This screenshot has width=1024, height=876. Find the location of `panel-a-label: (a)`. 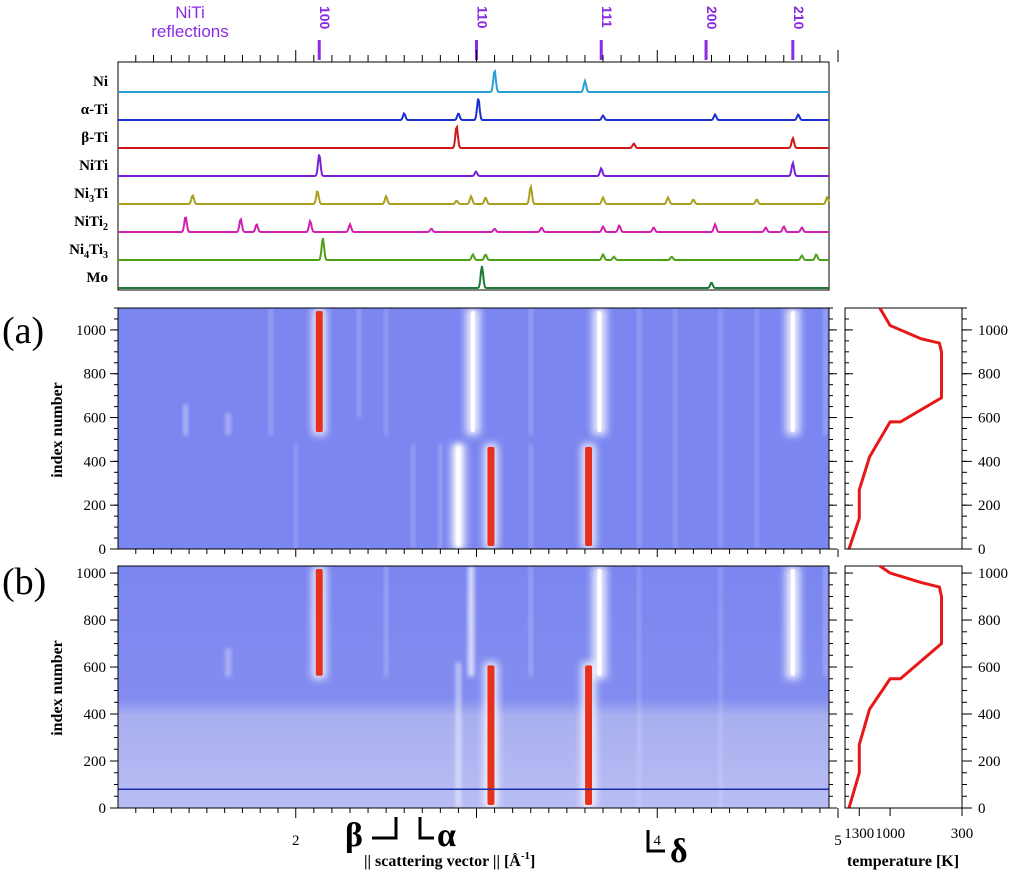

panel-a-label: (a) is located at coordinates (23, 331).